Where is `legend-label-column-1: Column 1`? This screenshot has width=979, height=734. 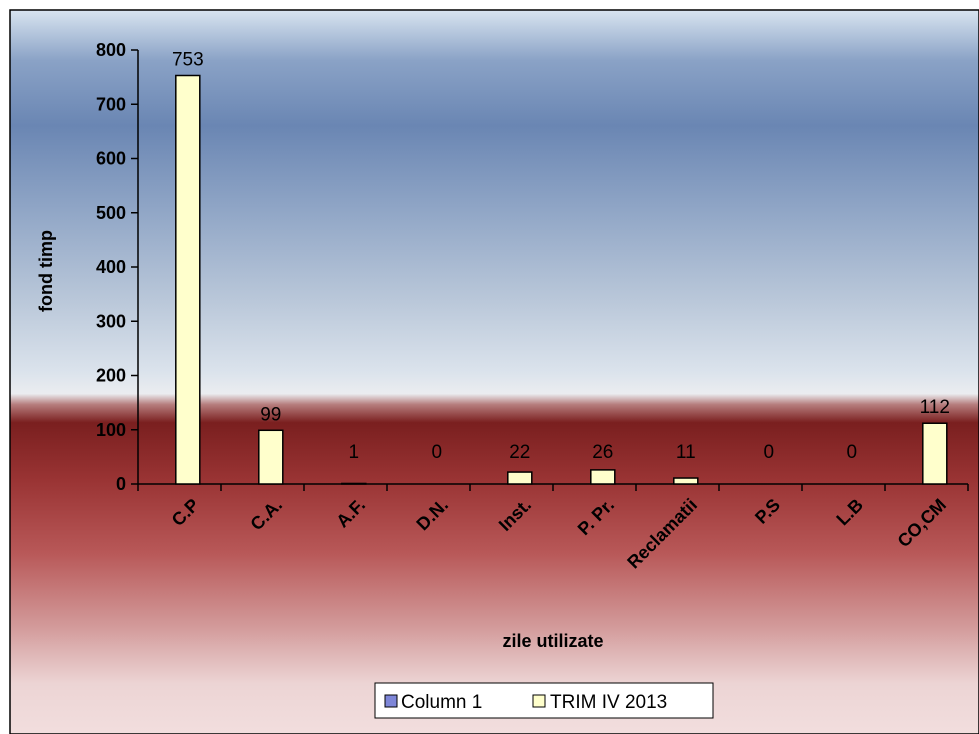 legend-label-column-1: Column 1 is located at coordinates (441, 702).